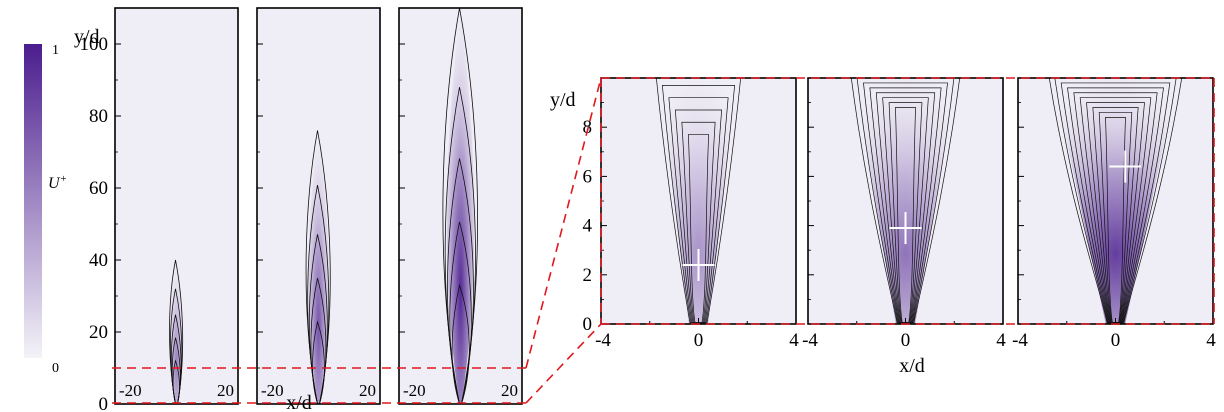  Describe the element at coordinates (588, 176) in the screenshot. I see `near-ytick-label: 6` at that location.